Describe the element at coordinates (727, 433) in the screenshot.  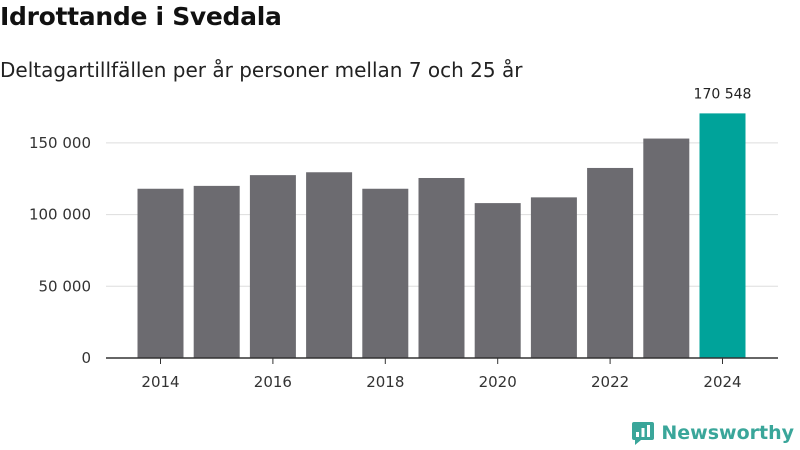
I see `brand-name: Newsworthy` at that location.